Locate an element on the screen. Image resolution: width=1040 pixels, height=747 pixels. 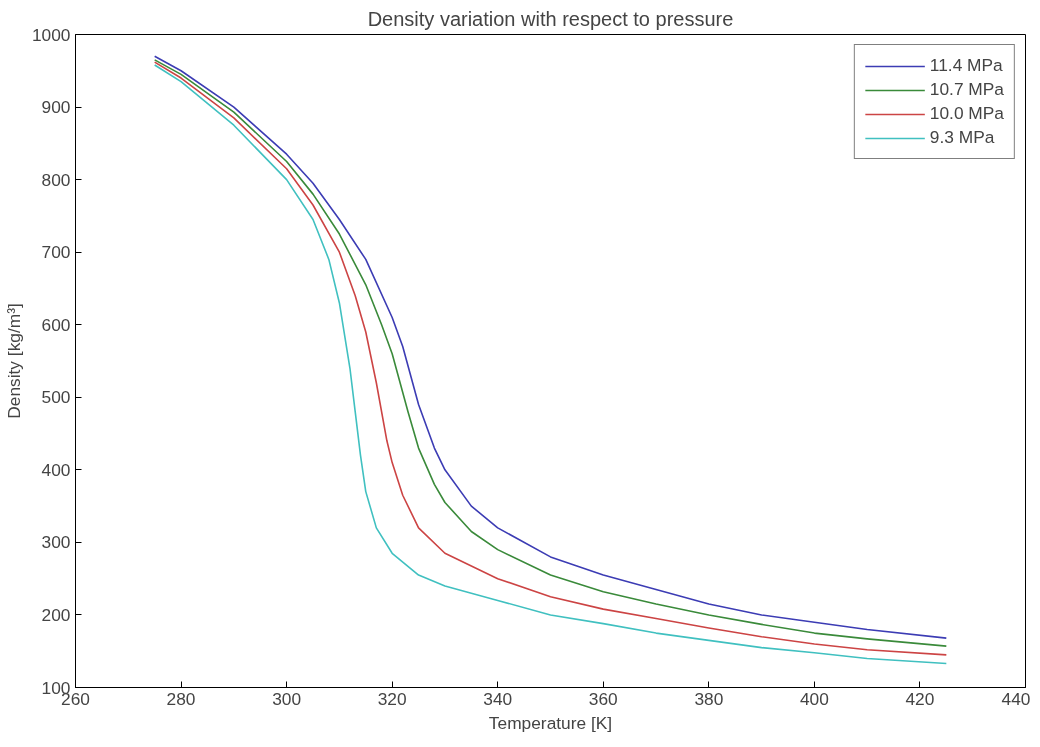
y-tick-label: 300 is located at coordinates (56, 542).